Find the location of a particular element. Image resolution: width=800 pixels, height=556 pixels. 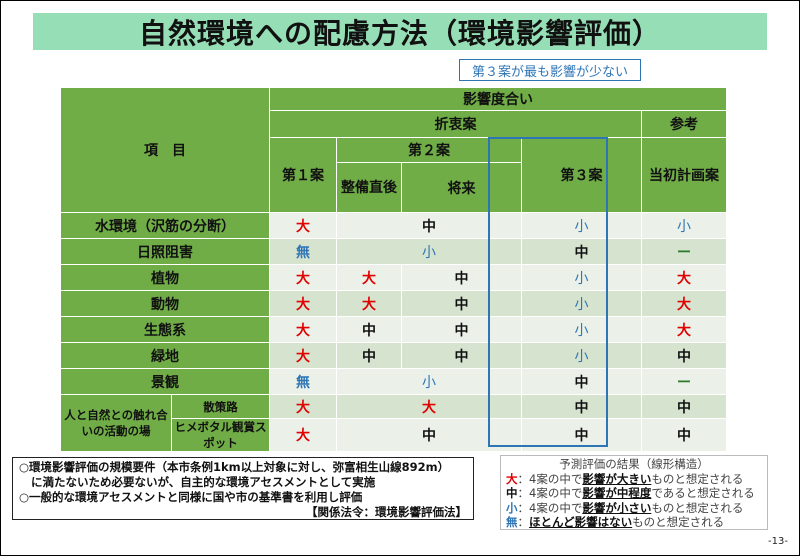

row-label: 日照阻害 is located at coordinates (165, 251).